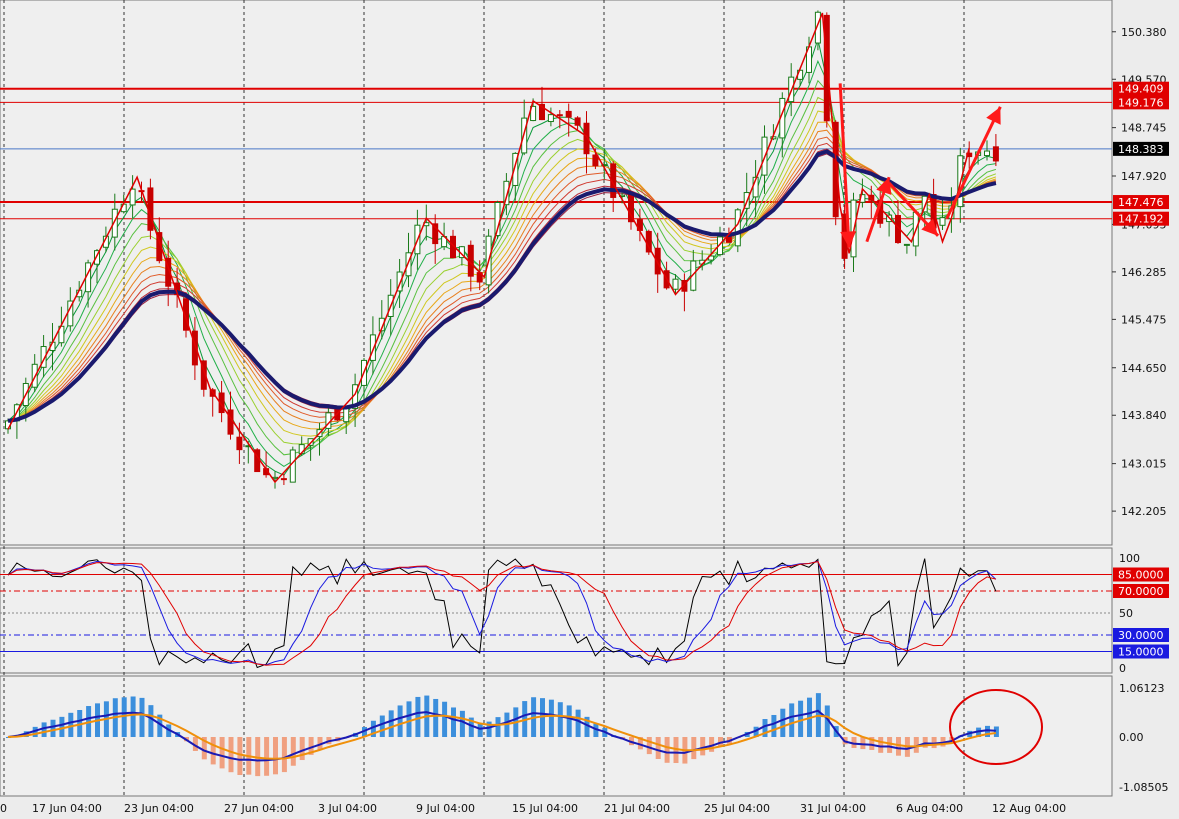 The width and height of the screenshot is (1179, 819). I want to click on stoch-line, so click(502, 613).